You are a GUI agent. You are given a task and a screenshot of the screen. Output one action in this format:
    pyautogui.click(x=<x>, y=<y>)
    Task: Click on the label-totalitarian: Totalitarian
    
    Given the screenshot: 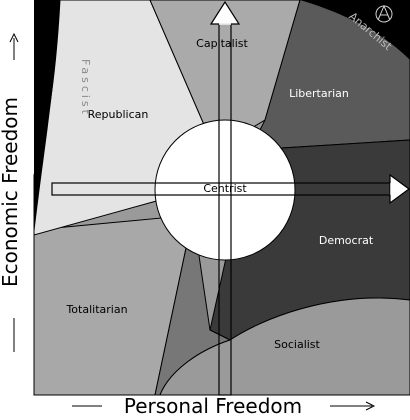 What is the action you would take?
    pyautogui.click(x=96, y=309)
    